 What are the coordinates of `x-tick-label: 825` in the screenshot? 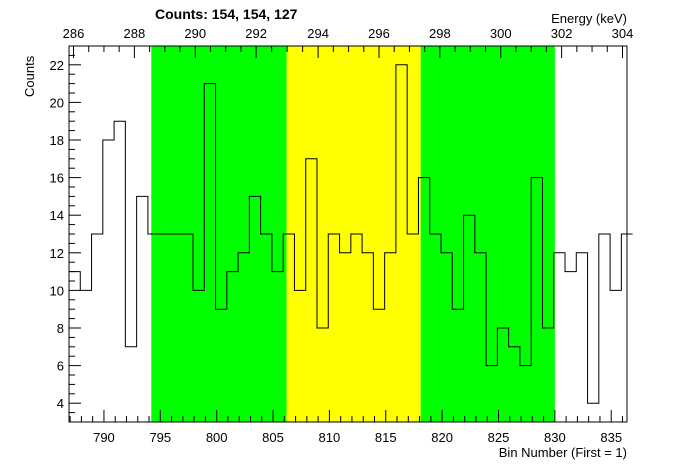 It's located at (499, 437).